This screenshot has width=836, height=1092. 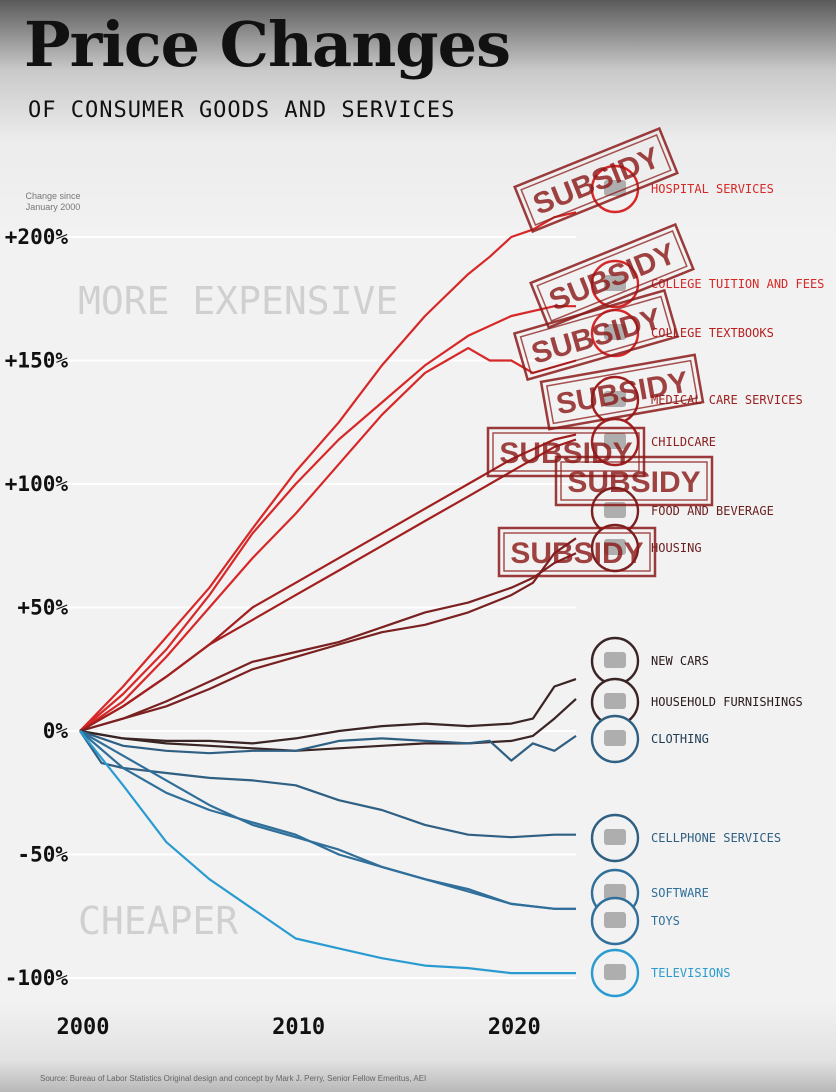 I want to click on series-marker-household-furnishings: HOUSEHOLD FURNISHINGS, so click(x=696, y=702).